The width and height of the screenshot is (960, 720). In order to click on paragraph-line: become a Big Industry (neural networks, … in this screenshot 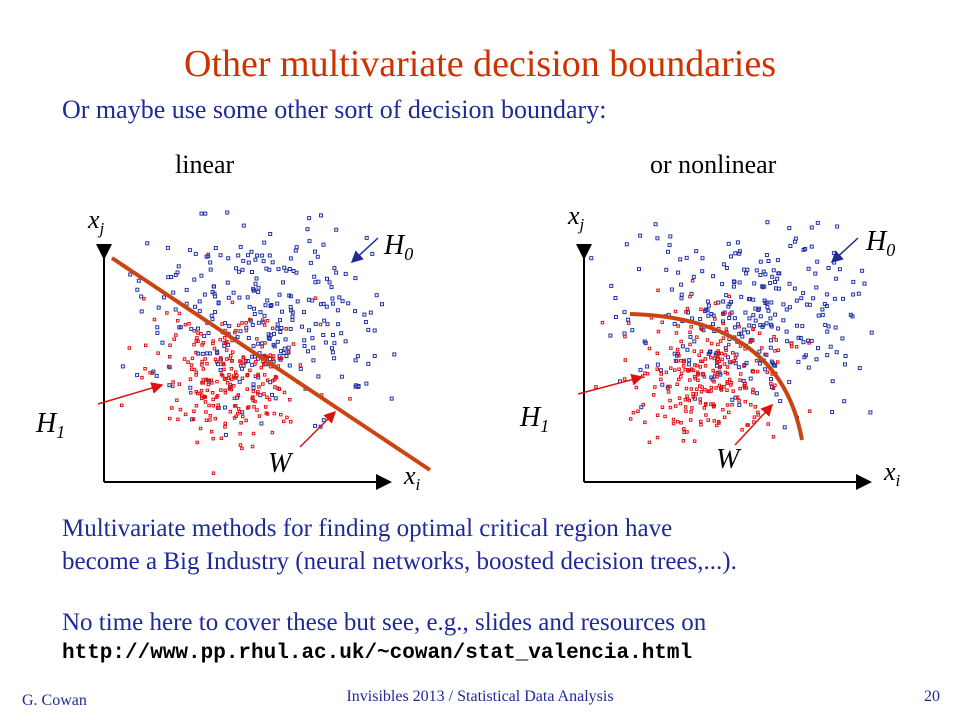, I will do `click(399, 561)`.